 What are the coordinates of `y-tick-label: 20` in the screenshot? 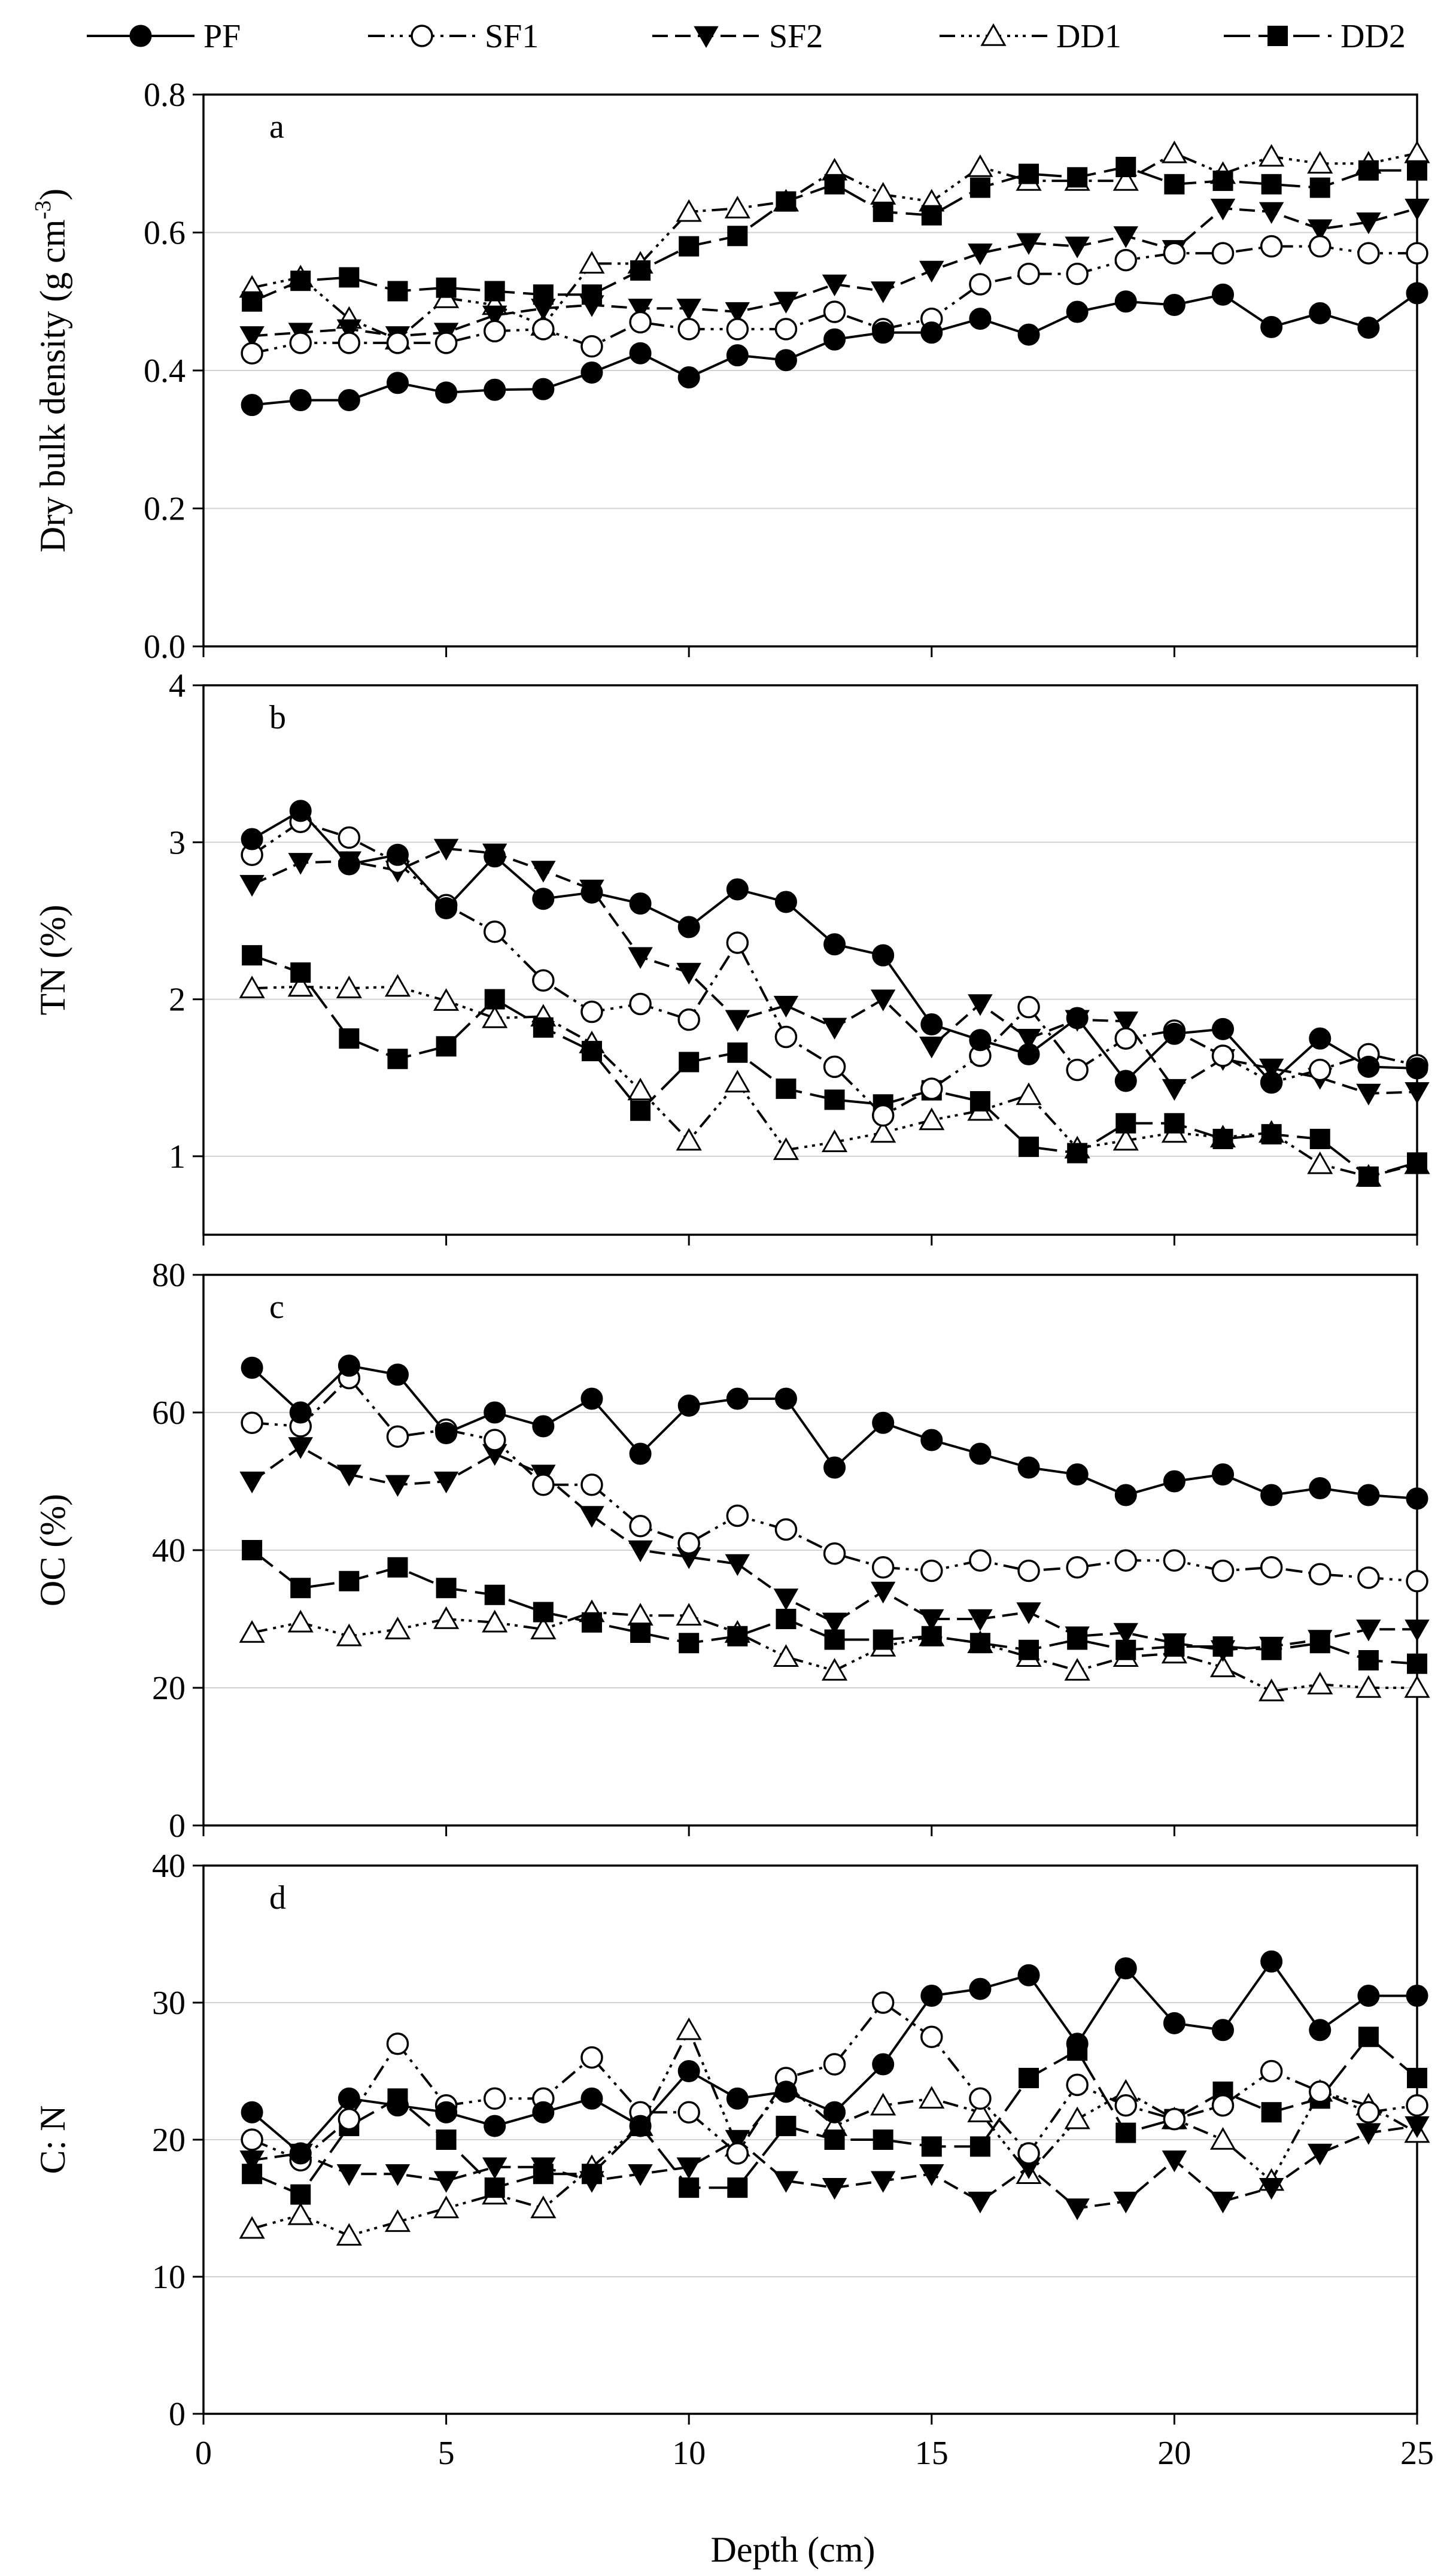 It's located at (169, 1688).